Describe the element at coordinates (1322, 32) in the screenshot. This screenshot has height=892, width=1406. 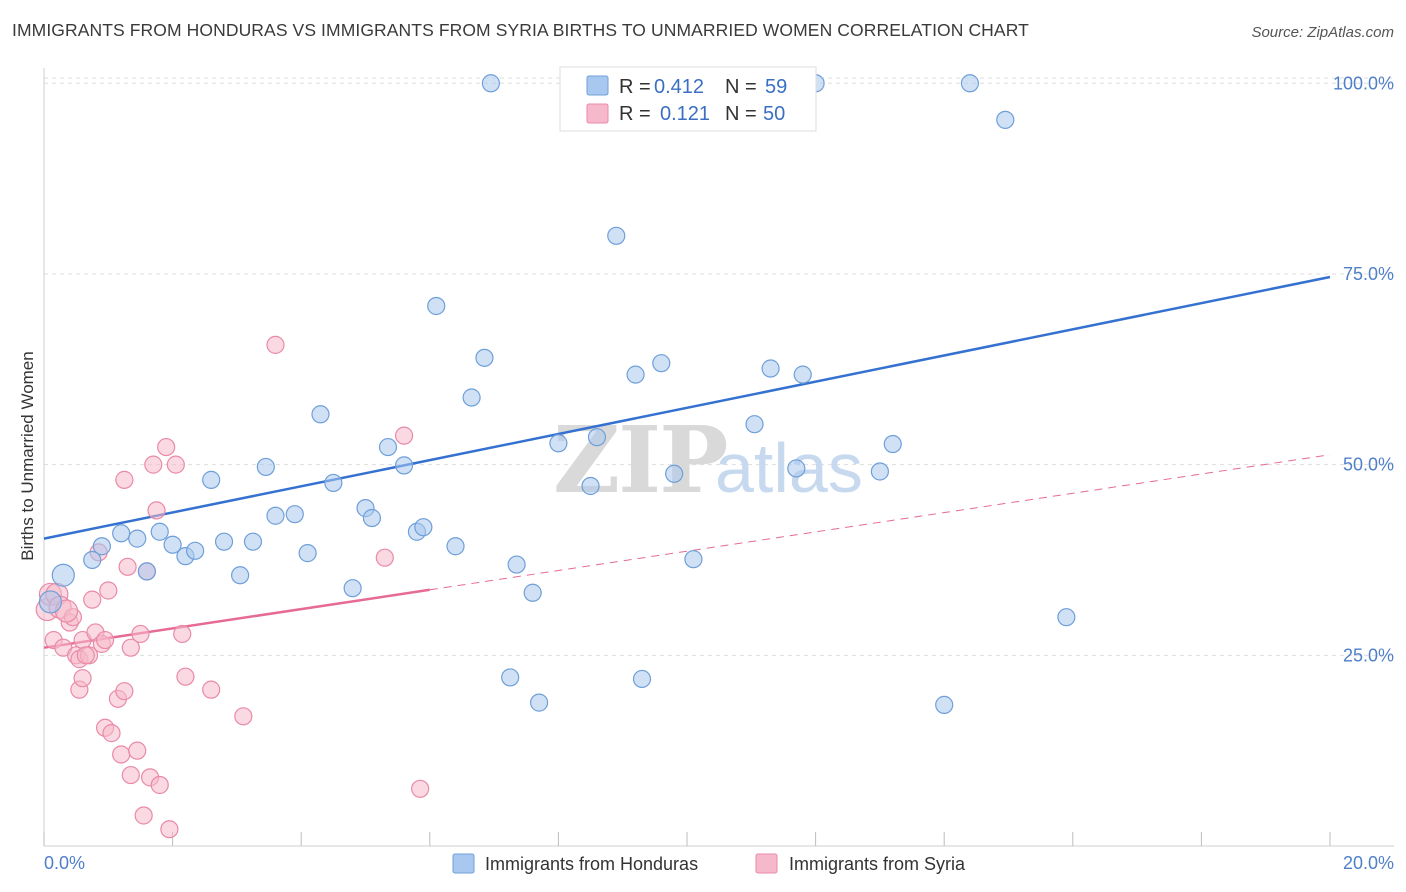
I see `source-credit: Source: ZipAtlas.com` at that location.